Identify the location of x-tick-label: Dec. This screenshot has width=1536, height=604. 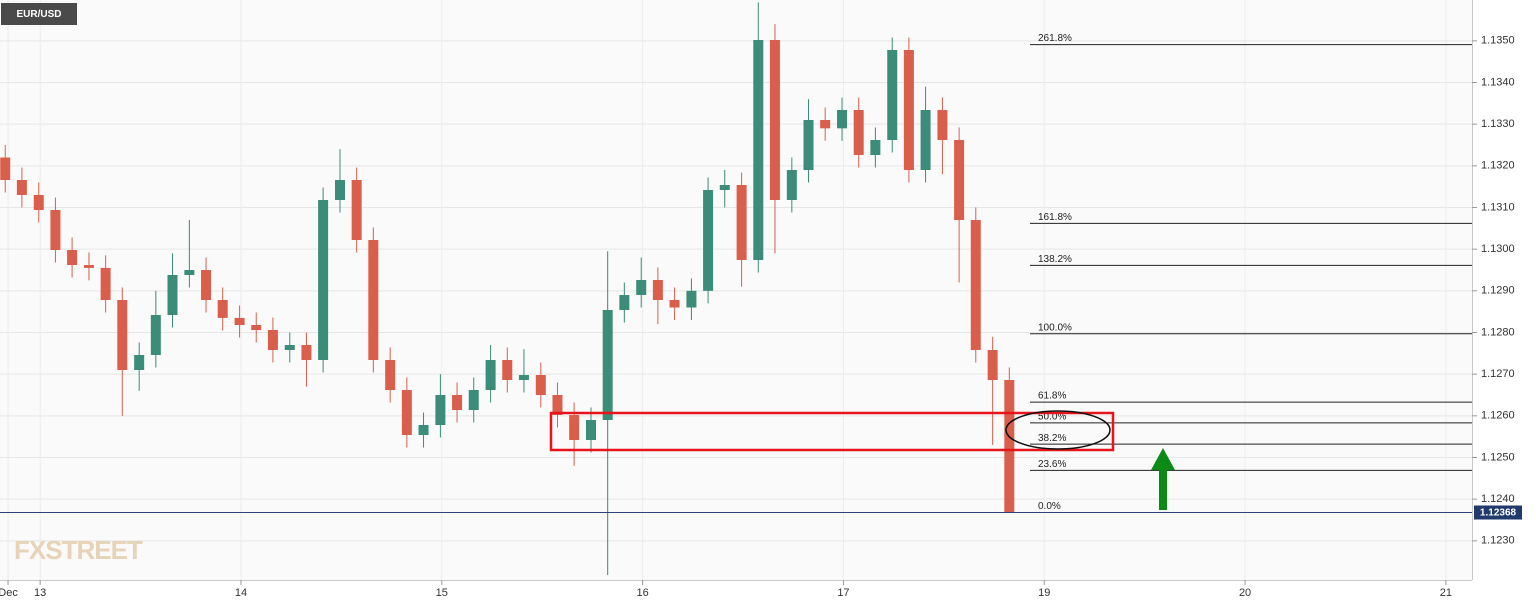
(9, 593).